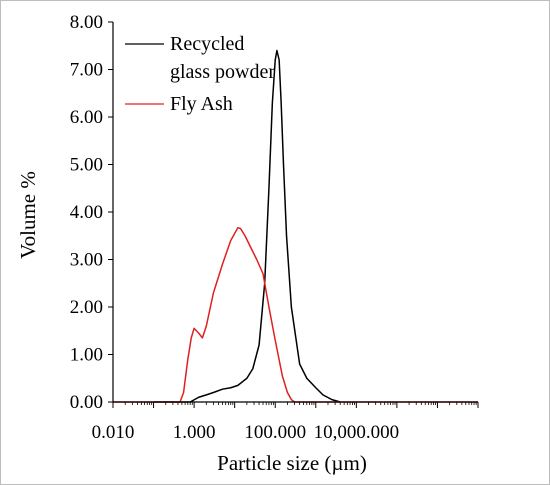  I want to click on y-tick-label: 3.00, so click(86, 260).